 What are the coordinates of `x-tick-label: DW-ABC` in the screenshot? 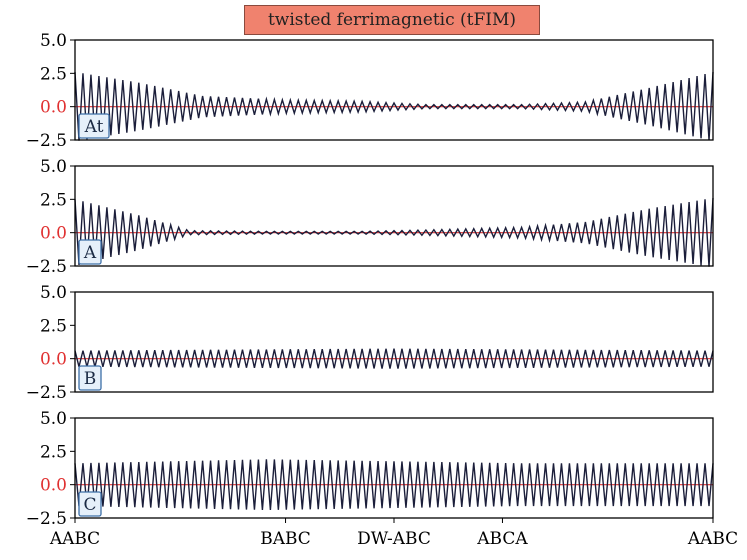 It's located at (394, 539).